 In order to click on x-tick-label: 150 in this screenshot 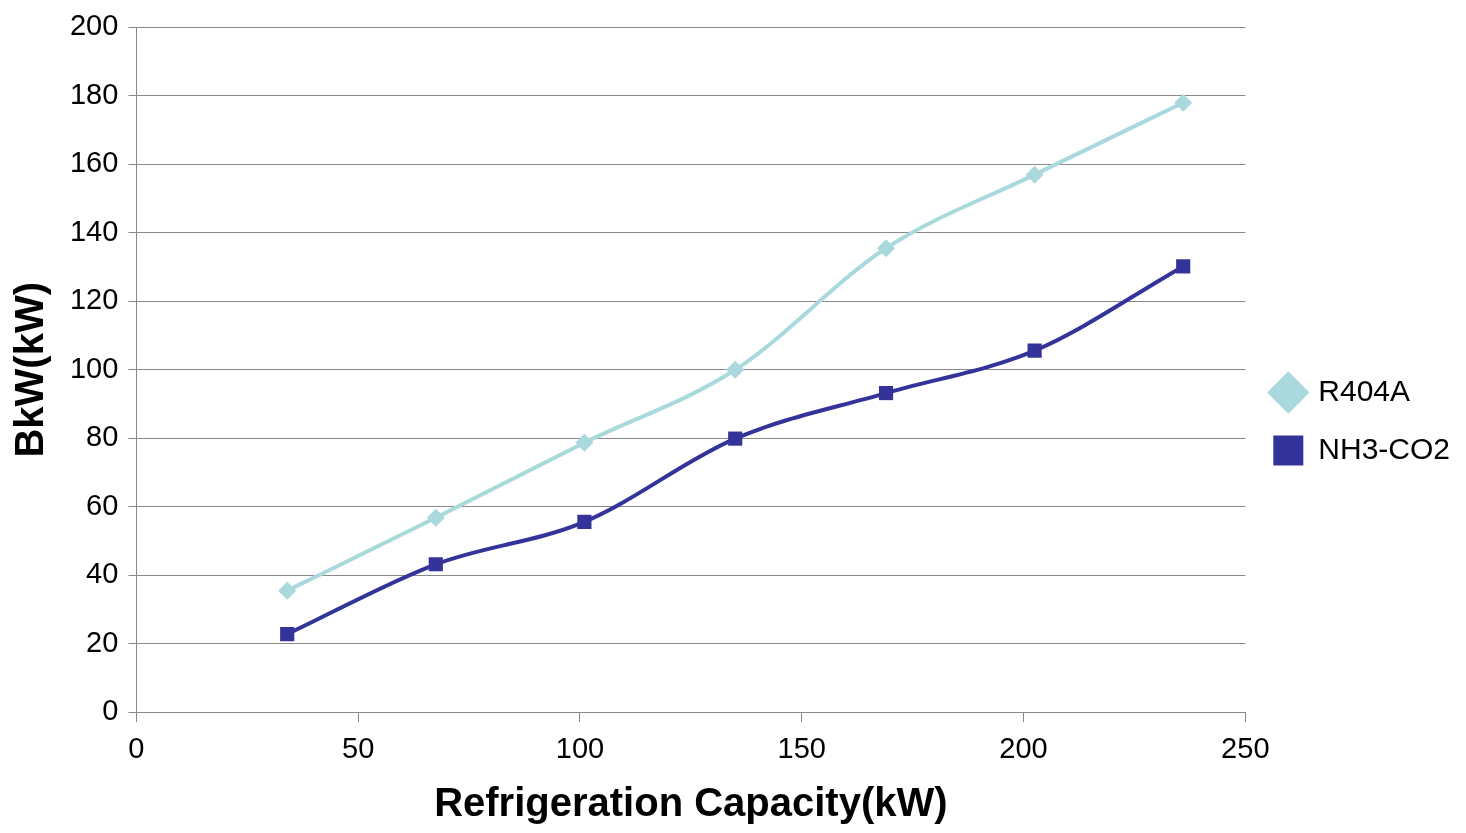, I will do `click(801, 747)`.